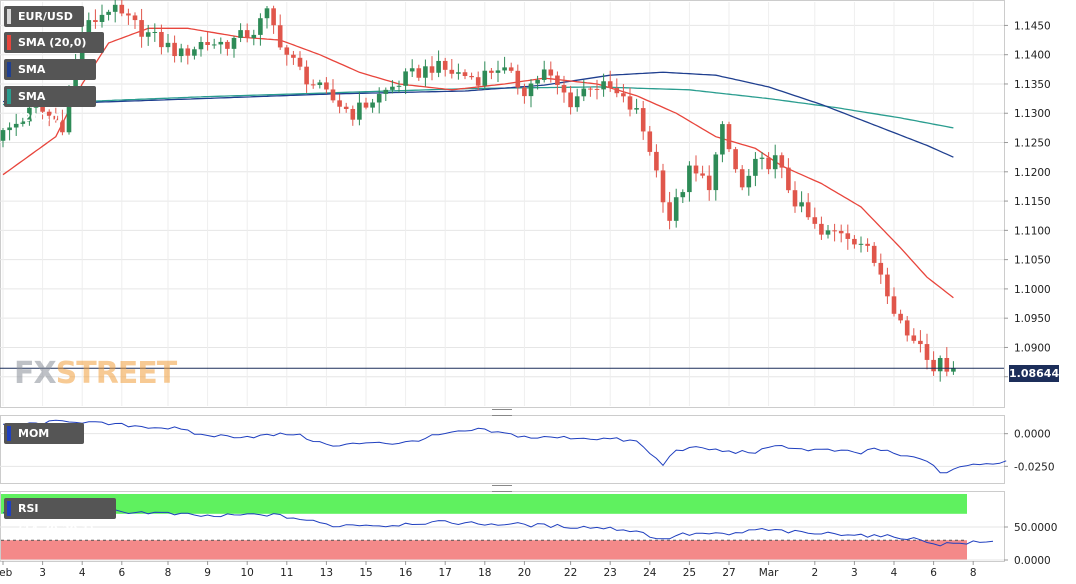 The height and width of the screenshot is (584, 1076). I want to click on x-tick-label-17: 25, so click(689, 573).